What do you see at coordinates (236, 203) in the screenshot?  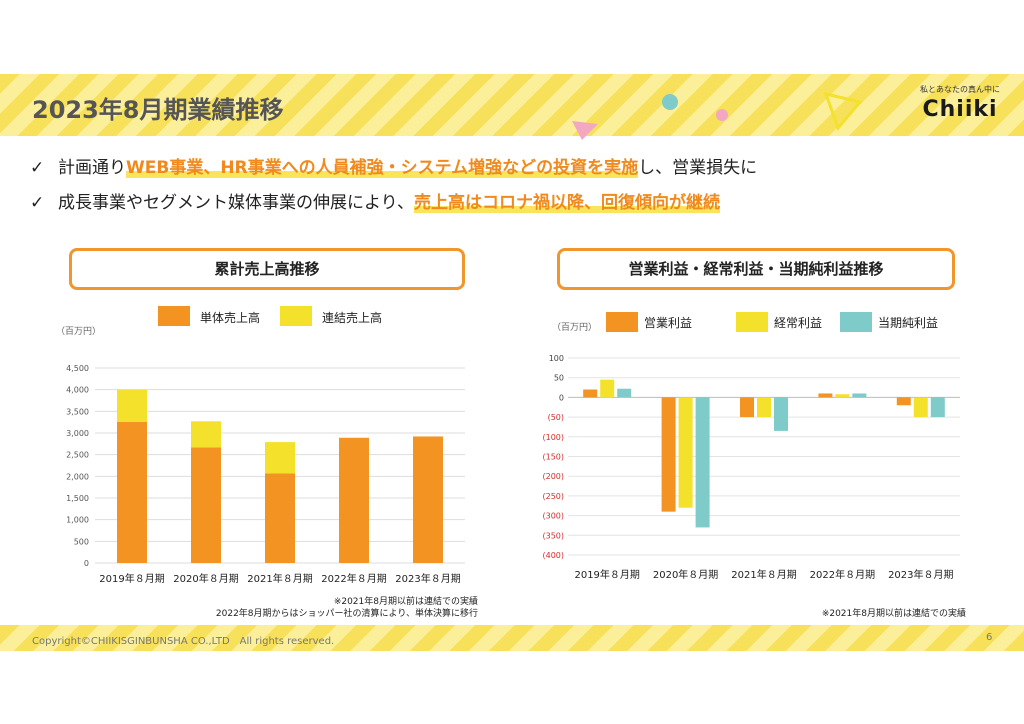 I see `bullet-2-text-before: 成長事業やセグメント媒体事業の伸展により、` at bounding box center [236, 203].